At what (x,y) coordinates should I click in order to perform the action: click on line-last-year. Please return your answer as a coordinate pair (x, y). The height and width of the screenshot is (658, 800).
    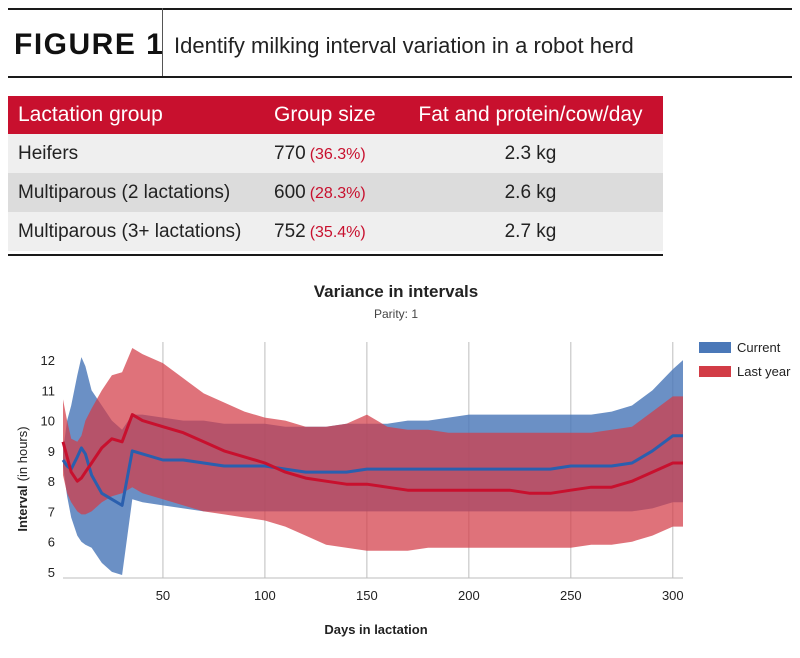
    Looking at the image, I should click on (372, 454).